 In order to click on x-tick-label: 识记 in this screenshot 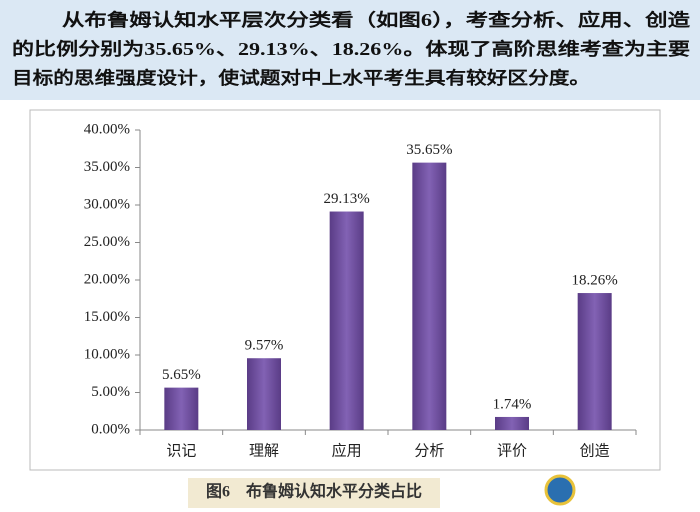, I will do `click(181, 450)`.